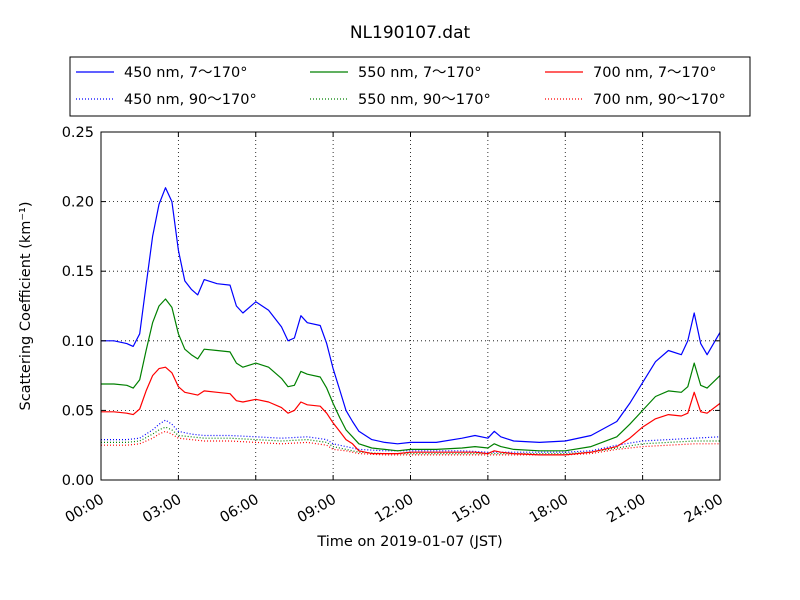 Image resolution: width=800 pixels, height=600 pixels. What do you see at coordinates (78, 342) in the screenshot?
I see `y-tick-label: 0.10` at bounding box center [78, 342].